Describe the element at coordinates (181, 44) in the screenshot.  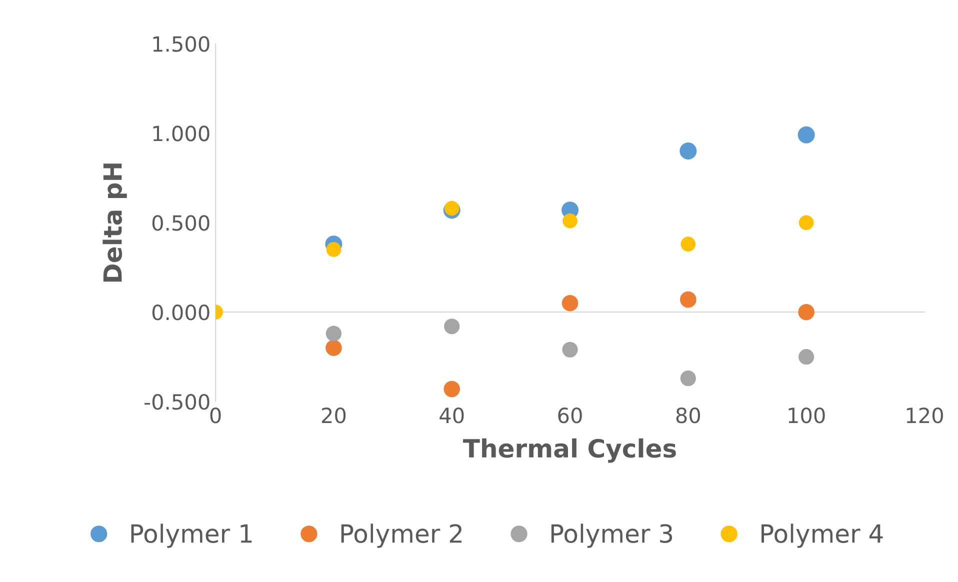
I see `y-tick-label: 1.500` at that location.